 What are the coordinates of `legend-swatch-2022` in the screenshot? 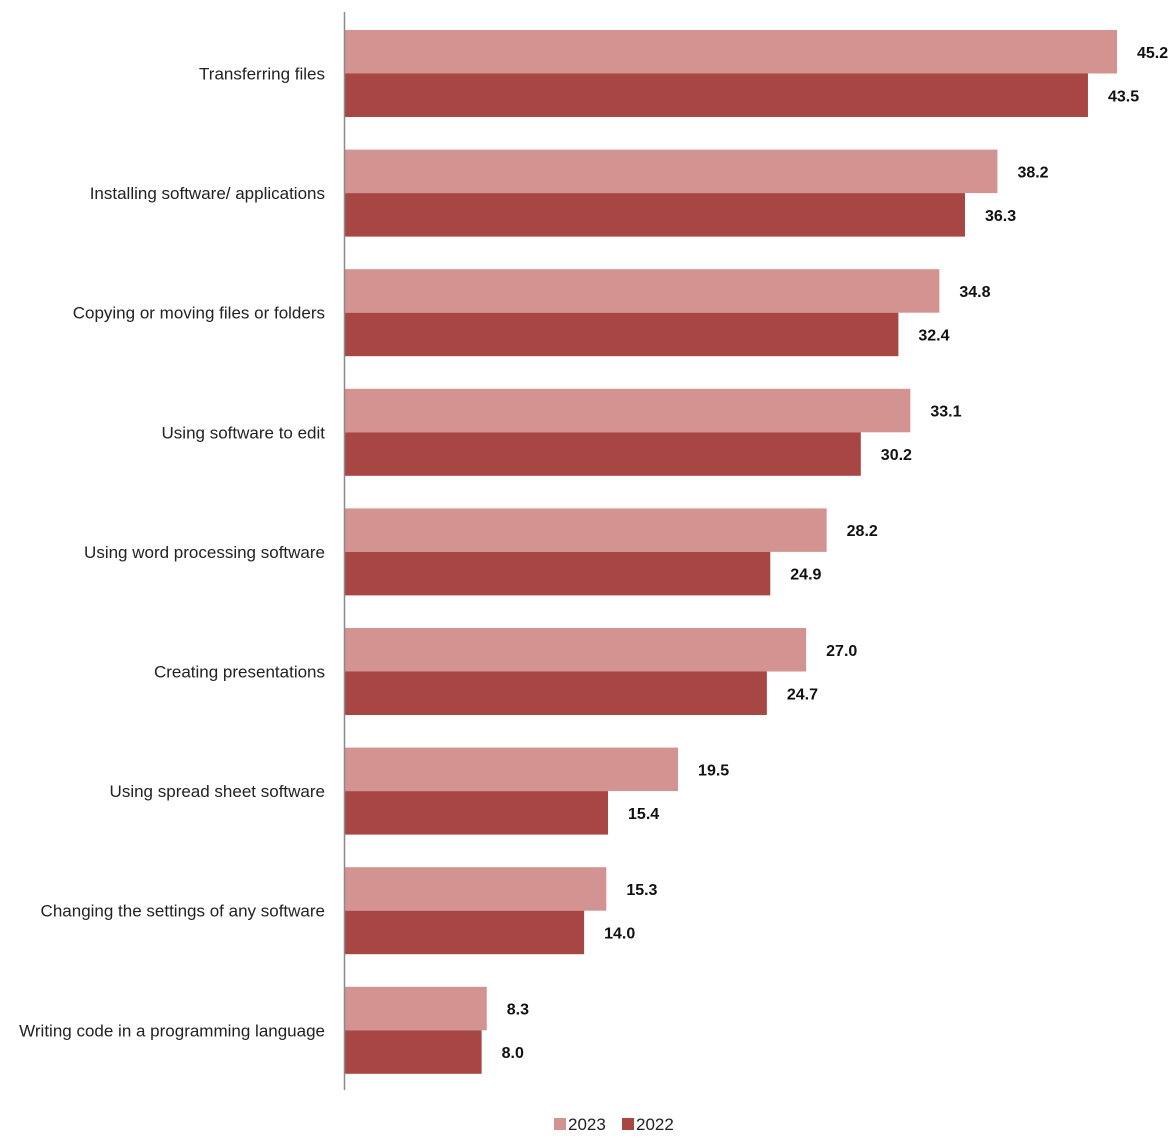 It's located at (628, 1124).